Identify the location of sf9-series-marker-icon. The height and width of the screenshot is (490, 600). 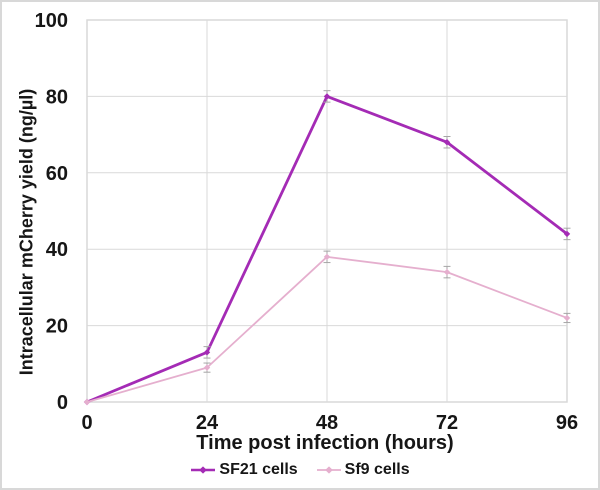
(328, 470).